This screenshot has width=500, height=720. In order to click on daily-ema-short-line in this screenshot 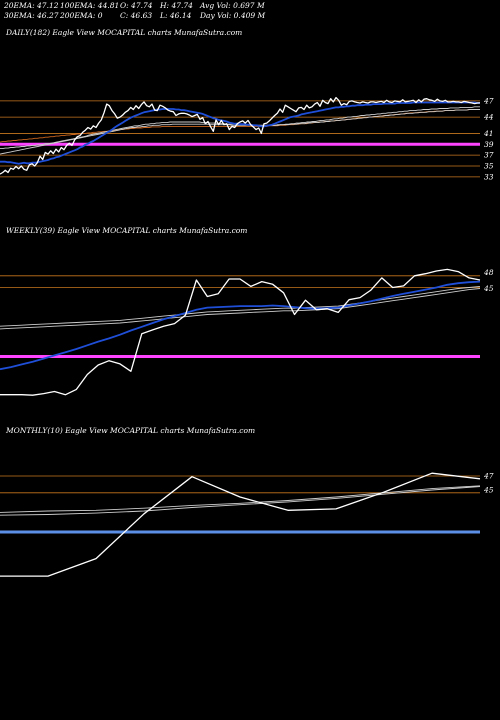, I will do `click(240, 133)`.